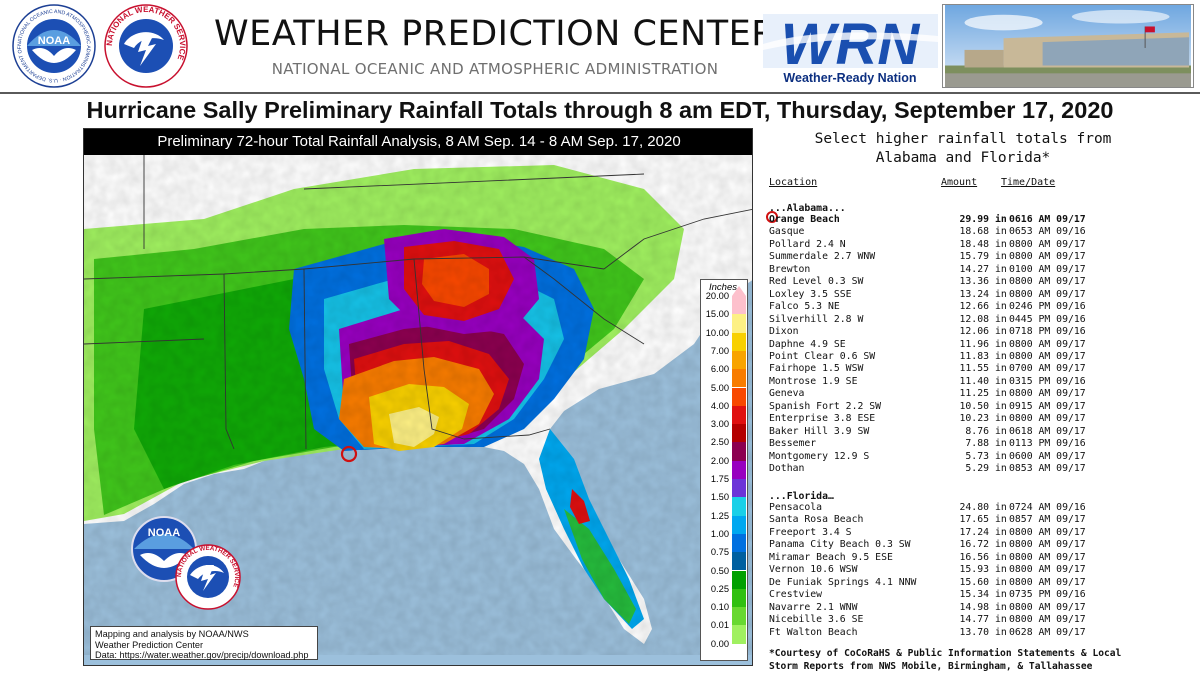 The image size is (1200, 675). I want to click on cell-location: Loxley 3.5 SSE, so click(810, 294).